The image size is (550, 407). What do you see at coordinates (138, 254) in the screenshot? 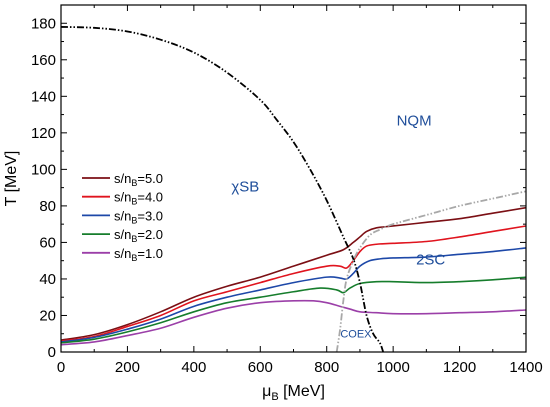
I see `legend-label-5: s/nB=1.0` at bounding box center [138, 254].